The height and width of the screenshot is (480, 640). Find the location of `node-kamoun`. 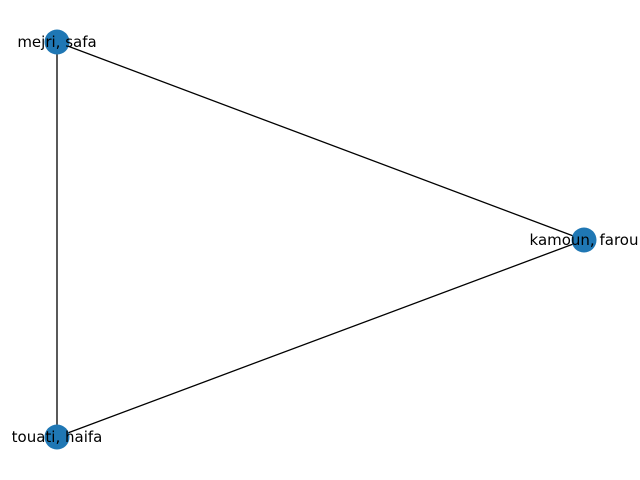

node-kamoun is located at coordinates (584, 240).